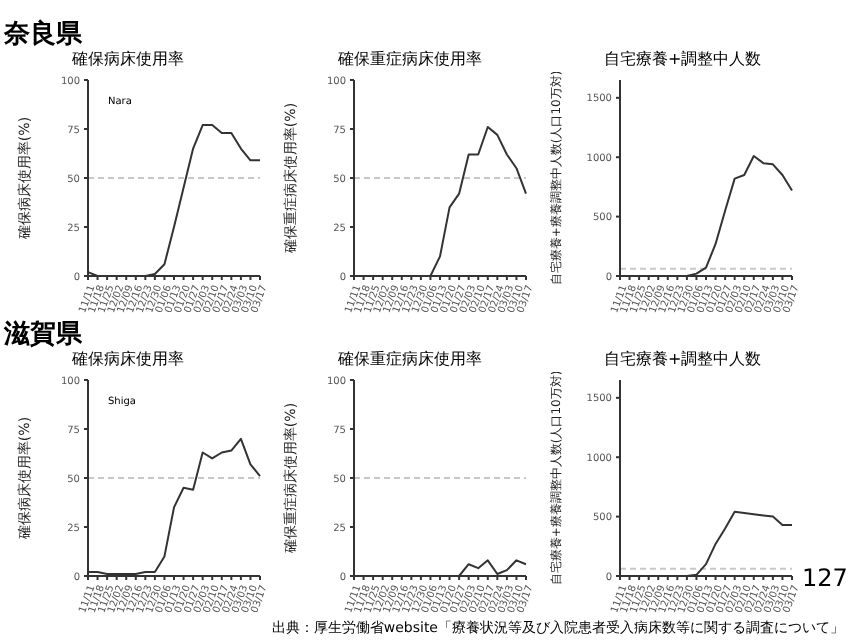 The width and height of the screenshot is (854, 640). Describe the element at coordinates (43, 334) in the screenshot. I see `text: 滋賀県` at that location.